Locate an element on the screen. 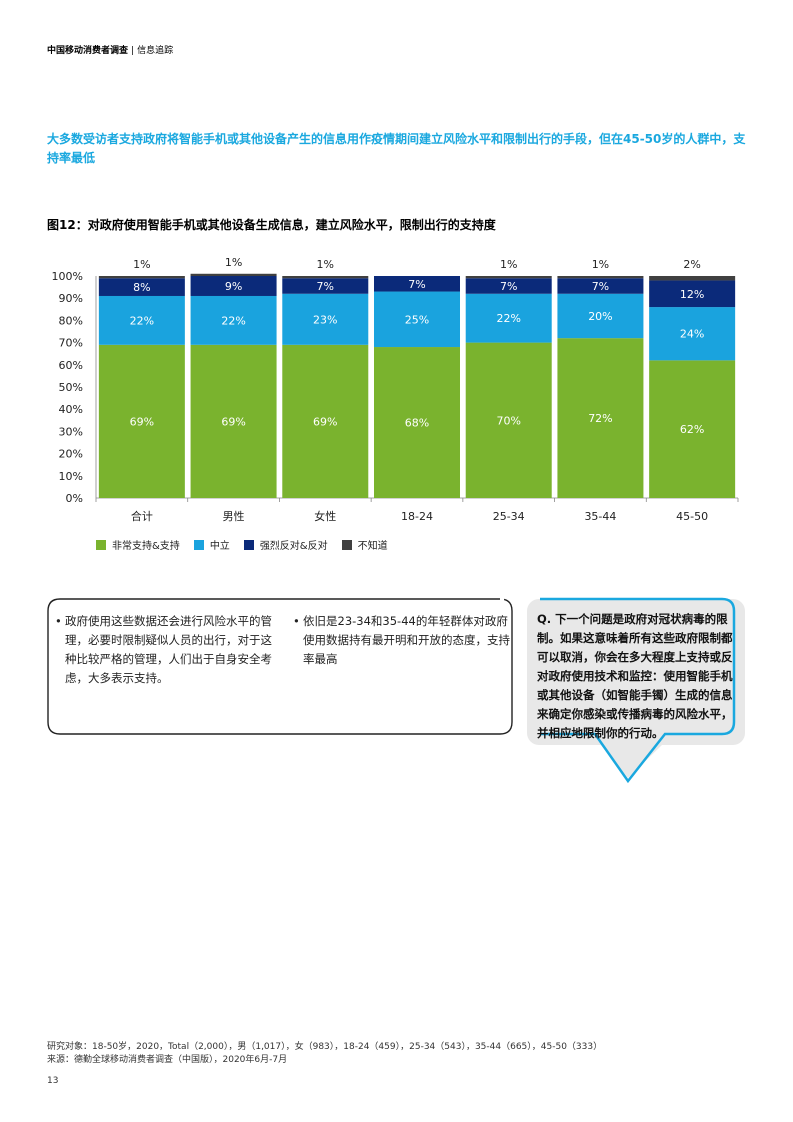 This screenshot has width=793, height=1122. legend-label: 不知道 is located at coordinates (372, 546).